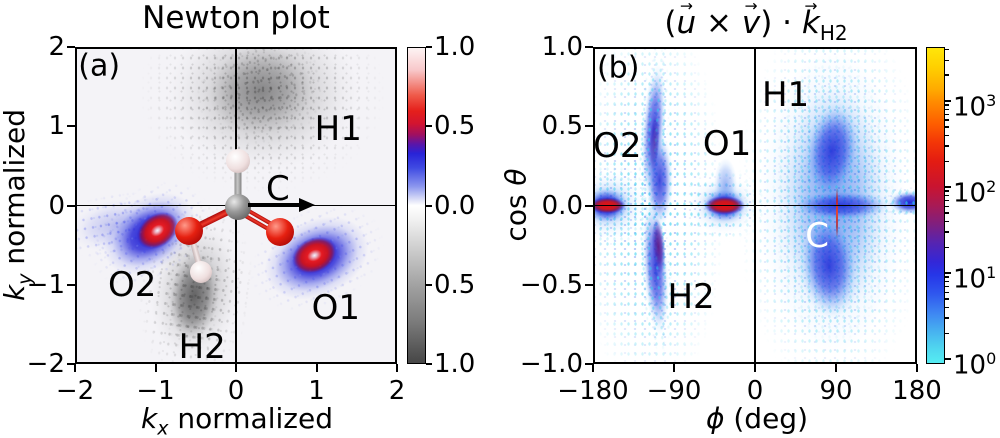 This screenshot has height=438, width=1000. What do you see at coordinates (687, 23) in the screenshot?
I see `u-vector: u` at bounding box center [687, 23].